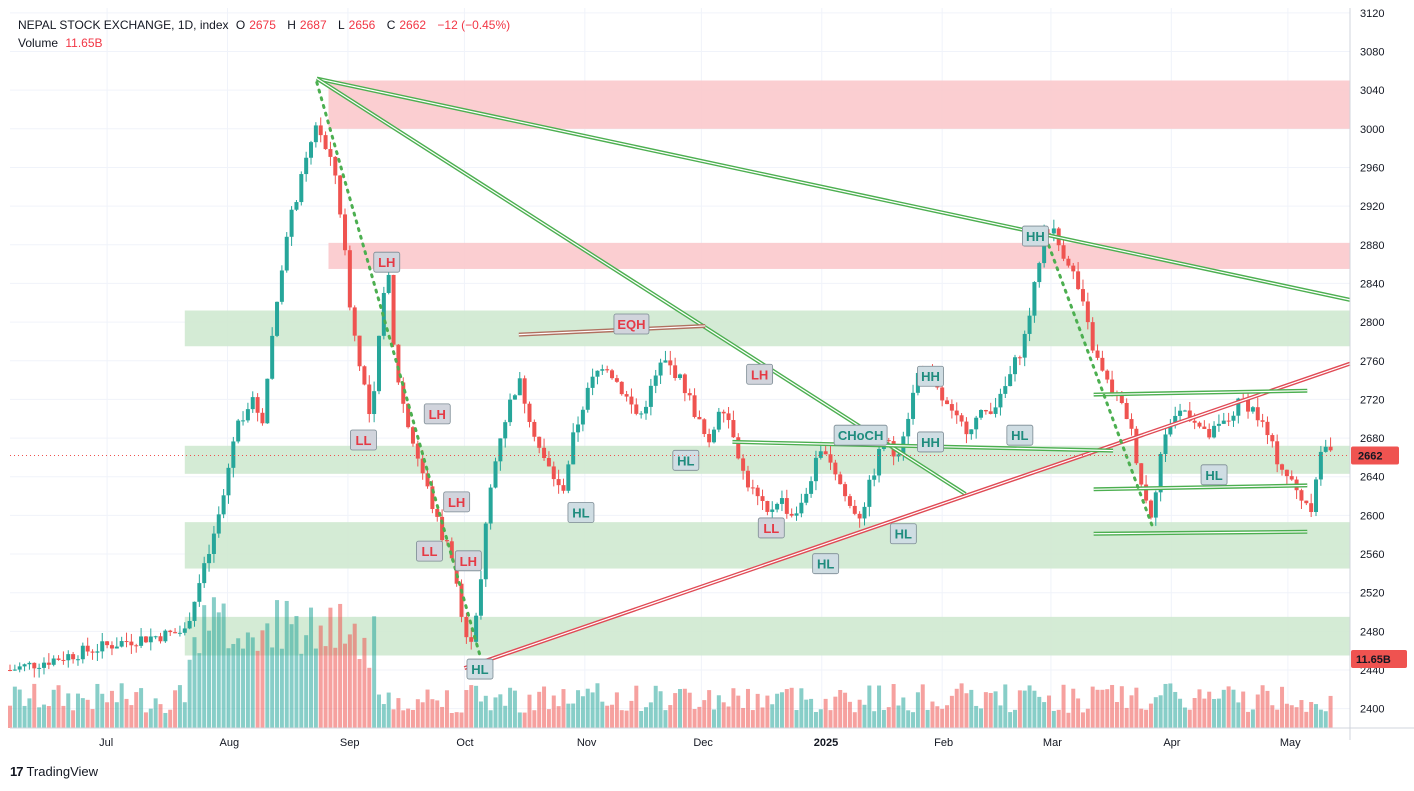  What do you see at coordinates (266, 43) in the screenshot?
I see `volume-row: Volume 11.65B` at bounding box center [266, 43].